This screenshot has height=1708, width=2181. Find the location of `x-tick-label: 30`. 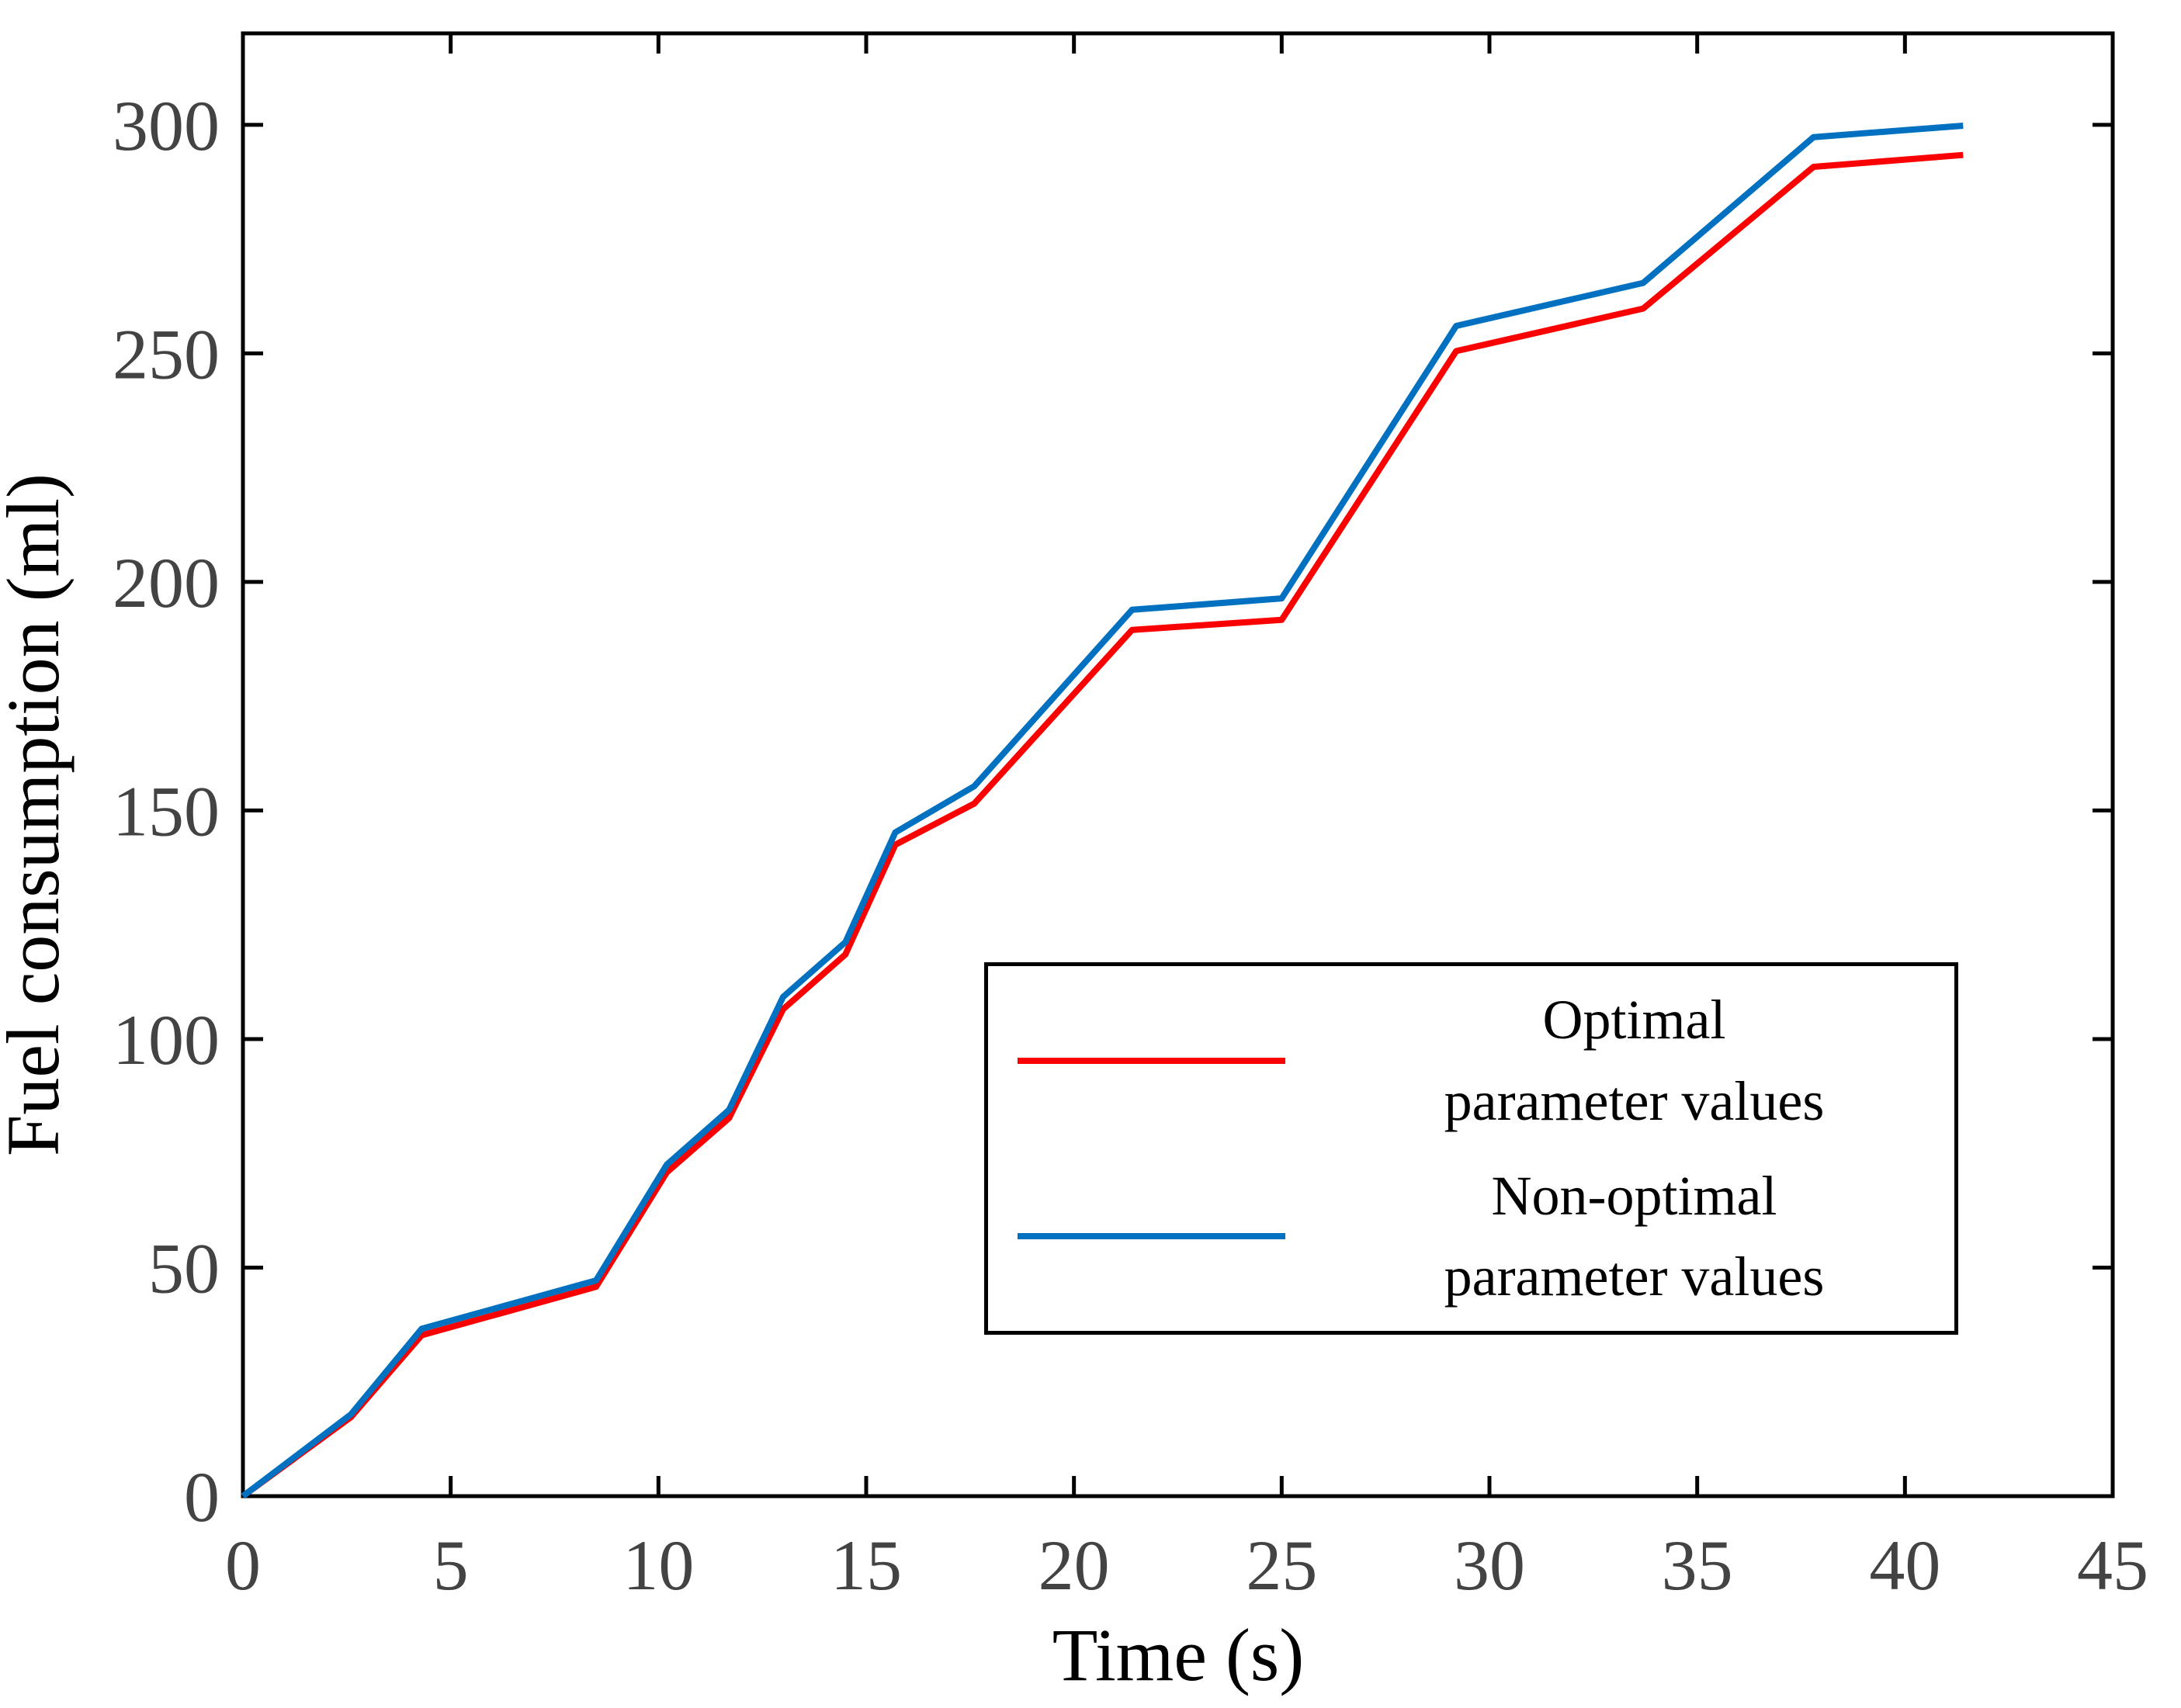

x-tick-label: 30 is located at coordinates (1489, 1565).